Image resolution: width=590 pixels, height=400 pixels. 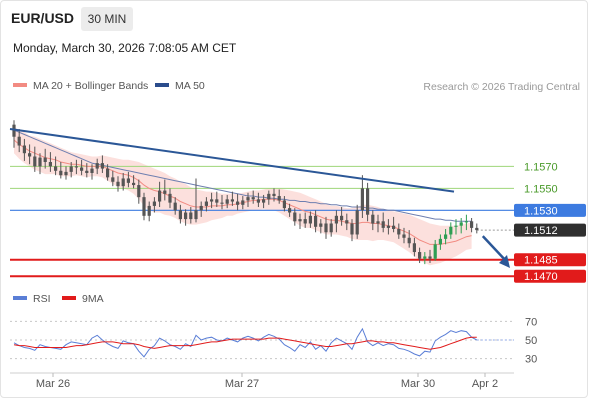 What do you see at coordinates (43, 18) in the screenshot?
I see `symbol-title: EUR/USD` at bounding box center [43, 18].